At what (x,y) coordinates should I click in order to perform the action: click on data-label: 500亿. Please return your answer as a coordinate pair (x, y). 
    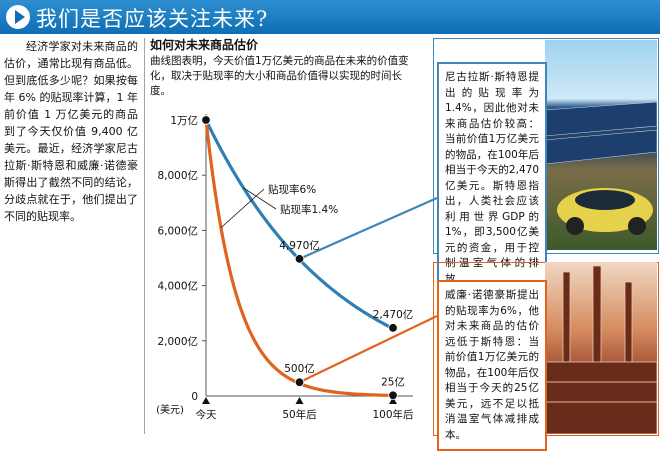
    Looking at the image, I should click on (299, 368).